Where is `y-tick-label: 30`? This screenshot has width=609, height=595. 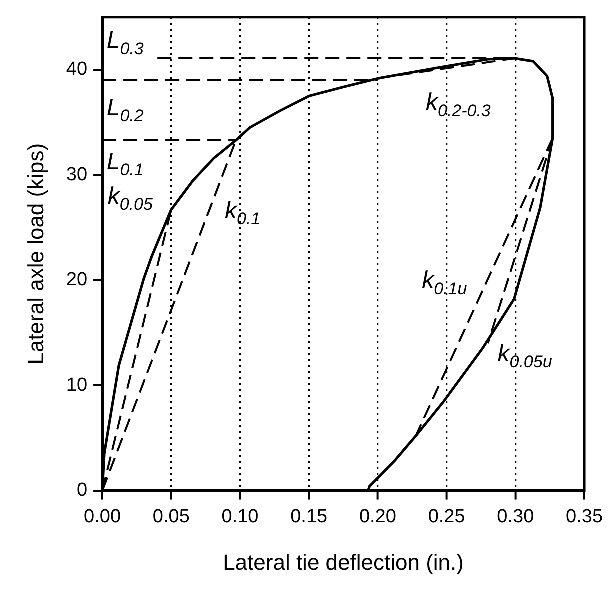 y-tick-label: 30 is located at coordinates (77, 175).